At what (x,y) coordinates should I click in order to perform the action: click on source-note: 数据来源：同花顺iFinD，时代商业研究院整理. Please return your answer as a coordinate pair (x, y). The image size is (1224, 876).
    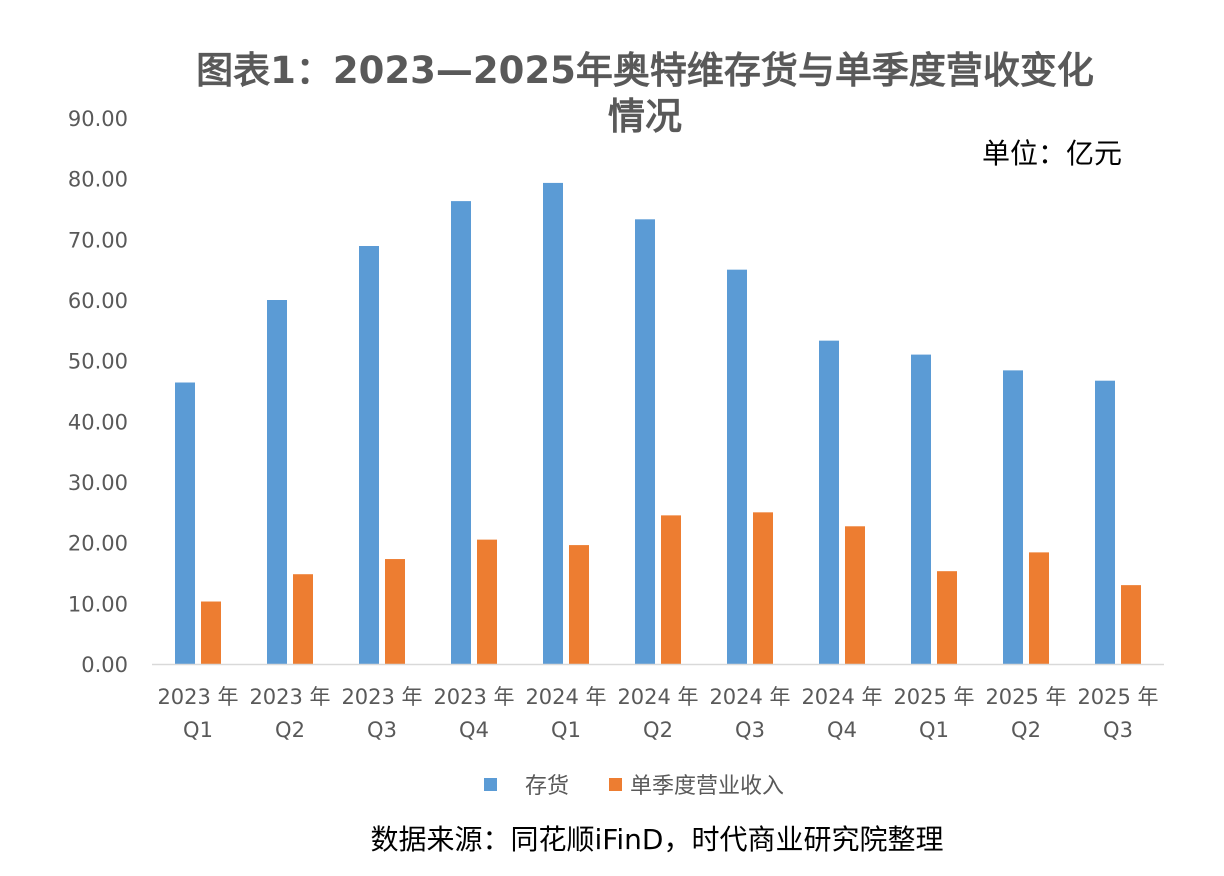
    Looking at the image, I should click on (657, 839).